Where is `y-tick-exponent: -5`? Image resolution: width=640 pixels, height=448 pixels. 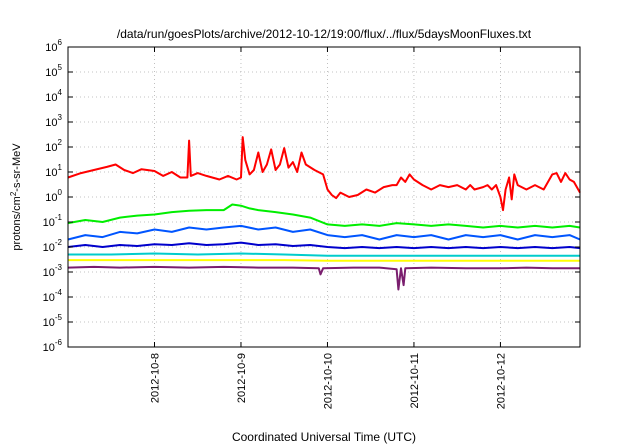 y-tick-exponent: -5 is located at coordinates (59, 317).